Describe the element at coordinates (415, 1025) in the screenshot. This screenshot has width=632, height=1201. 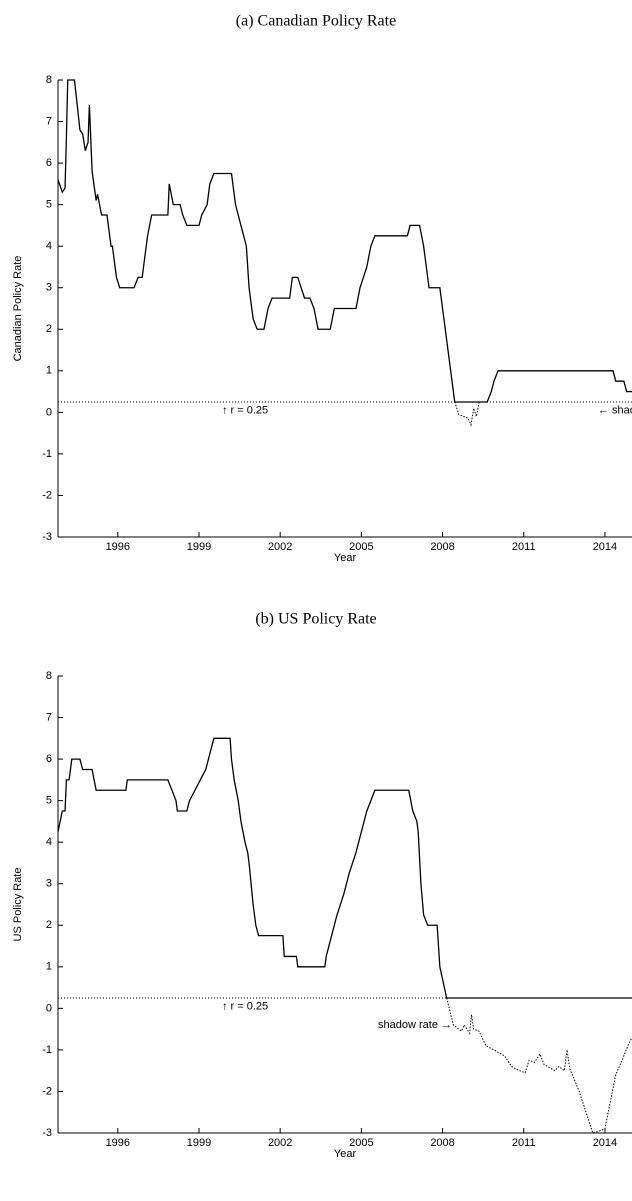
I see `annotation: shadow rate →` at that location.